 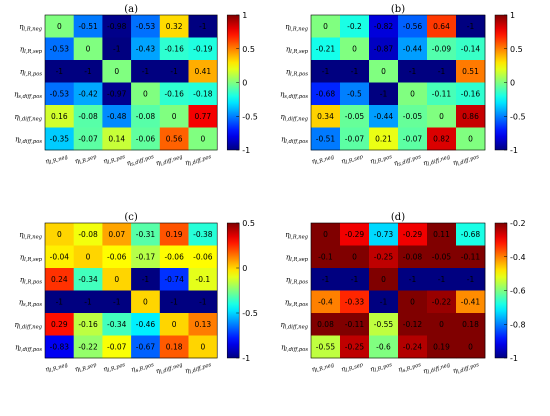 What do you see at coordinates (297, 281) in the screenshot?
I see `row-label: ηl,R,pos` at bounding box center [297, 281].